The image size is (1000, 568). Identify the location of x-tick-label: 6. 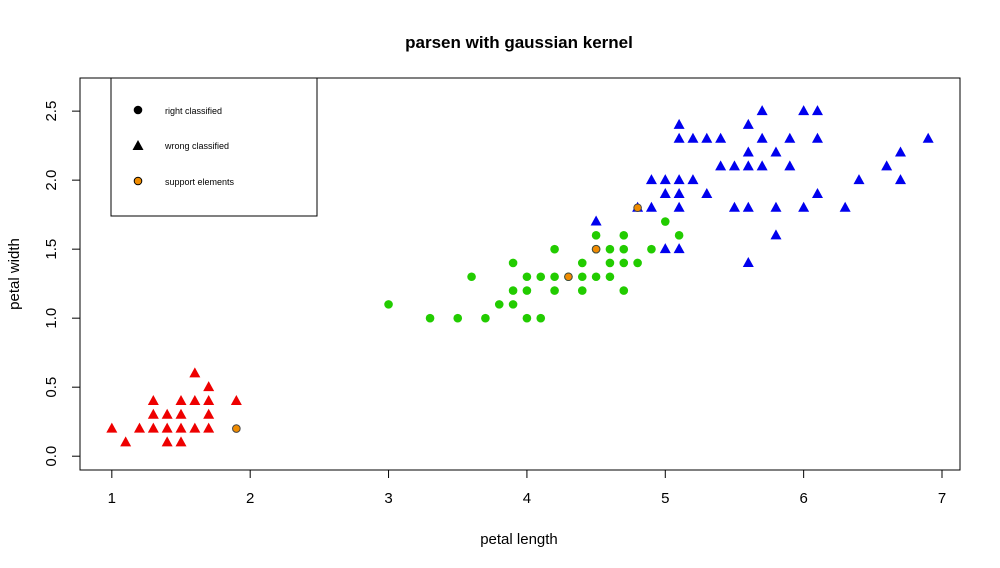
(803, 498).